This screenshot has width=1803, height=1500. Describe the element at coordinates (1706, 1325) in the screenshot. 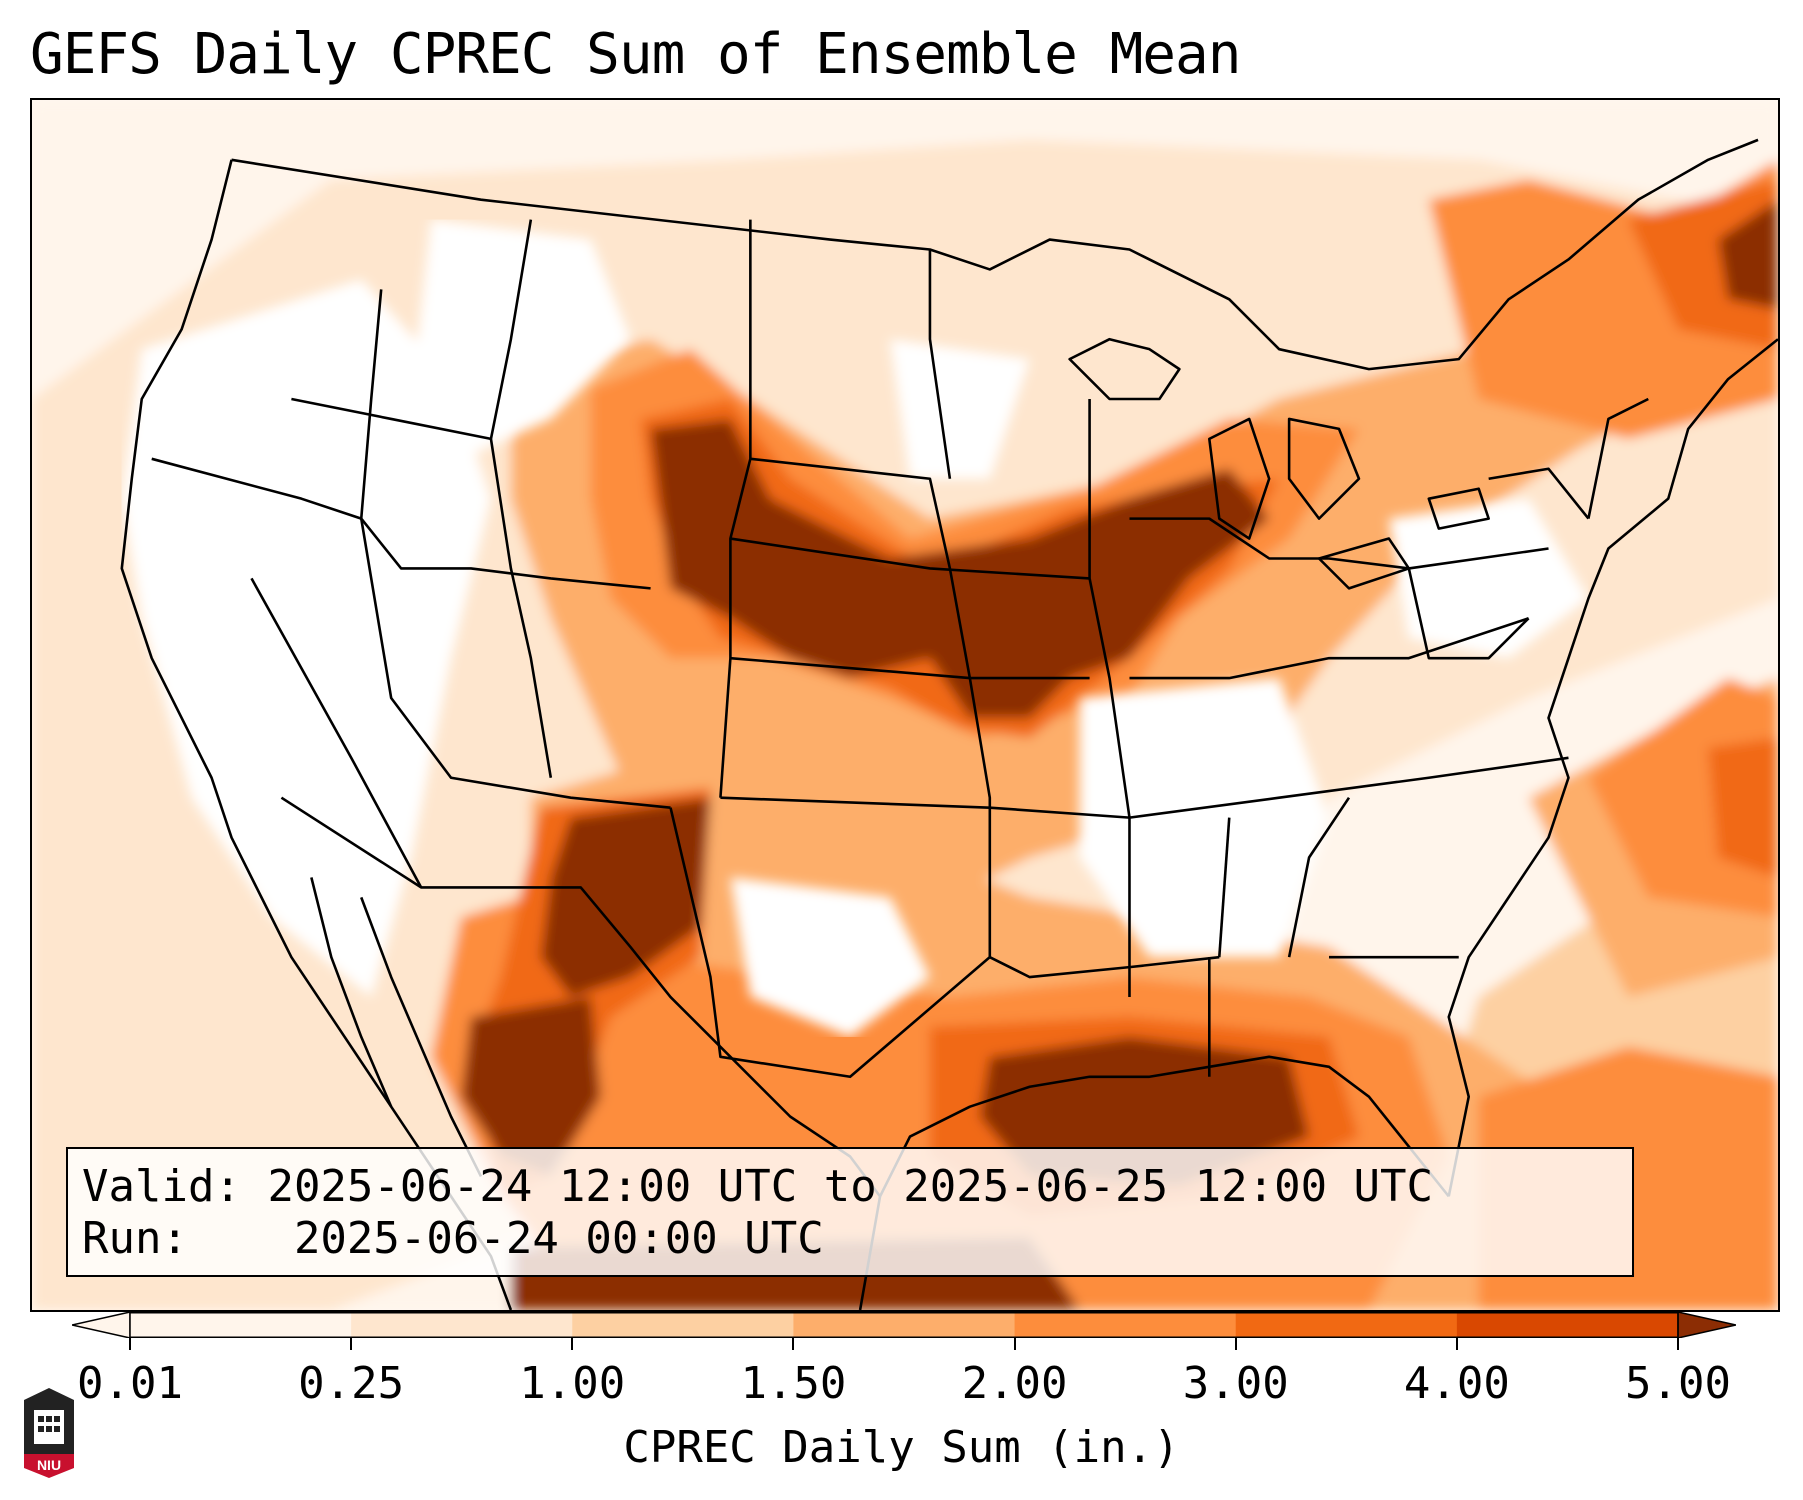

I see `colorbar-extend-high` at that location.